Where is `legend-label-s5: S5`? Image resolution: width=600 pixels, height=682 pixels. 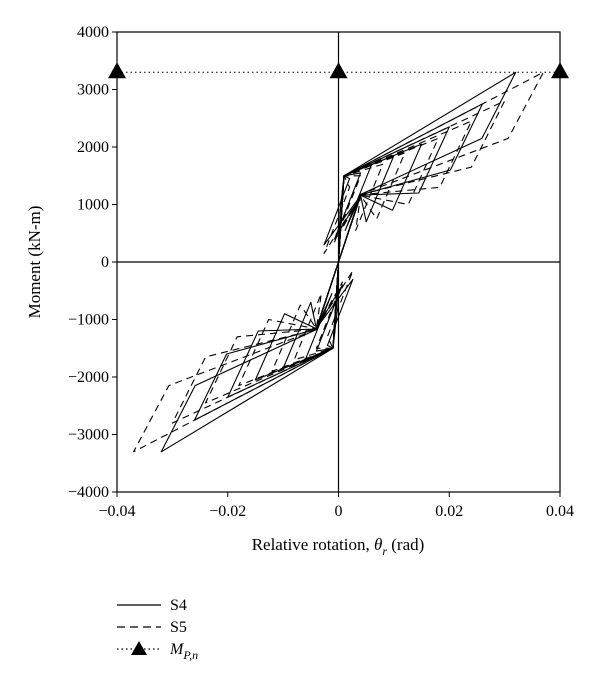 legend-label-s5: S5 is located at coordinates (178, 627).